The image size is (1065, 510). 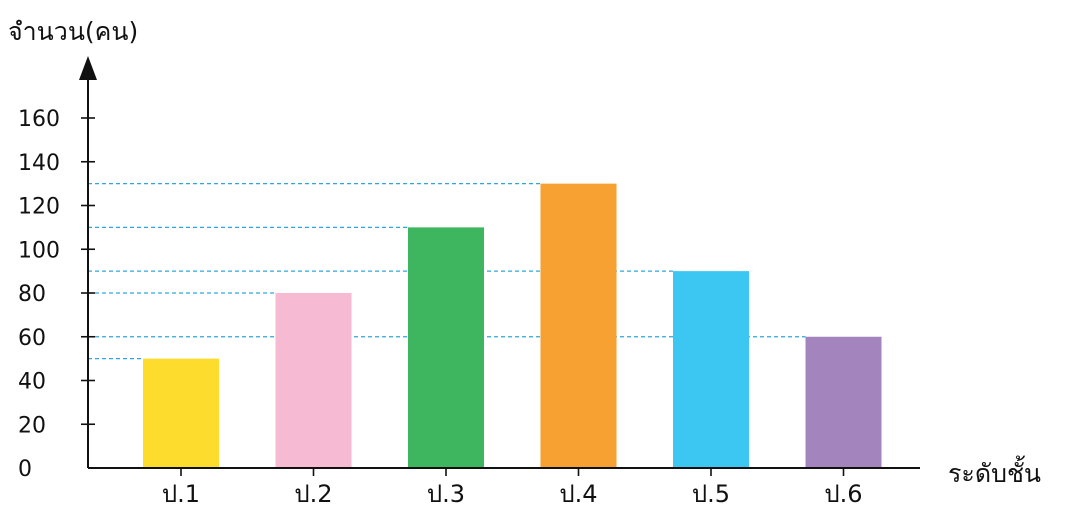 I want to click on y-tick-label: 120, so click(x=39, y=207).